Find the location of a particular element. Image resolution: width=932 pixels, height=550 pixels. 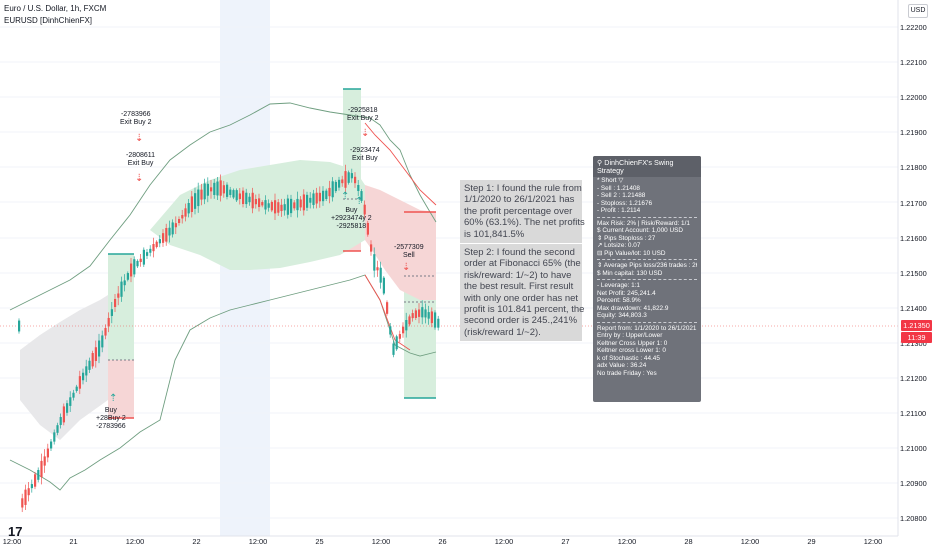

panel-line: Entry by : Upper/Lower is located at coordinates (630, 335).